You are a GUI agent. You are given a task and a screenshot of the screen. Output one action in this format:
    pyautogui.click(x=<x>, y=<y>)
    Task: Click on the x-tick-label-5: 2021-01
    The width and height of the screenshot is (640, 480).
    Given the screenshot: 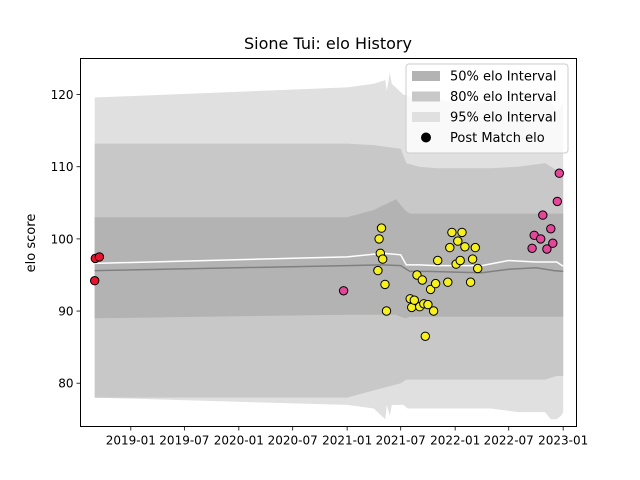 What is the action you would take?
    pyautogui.click(x=347, y=441)
    